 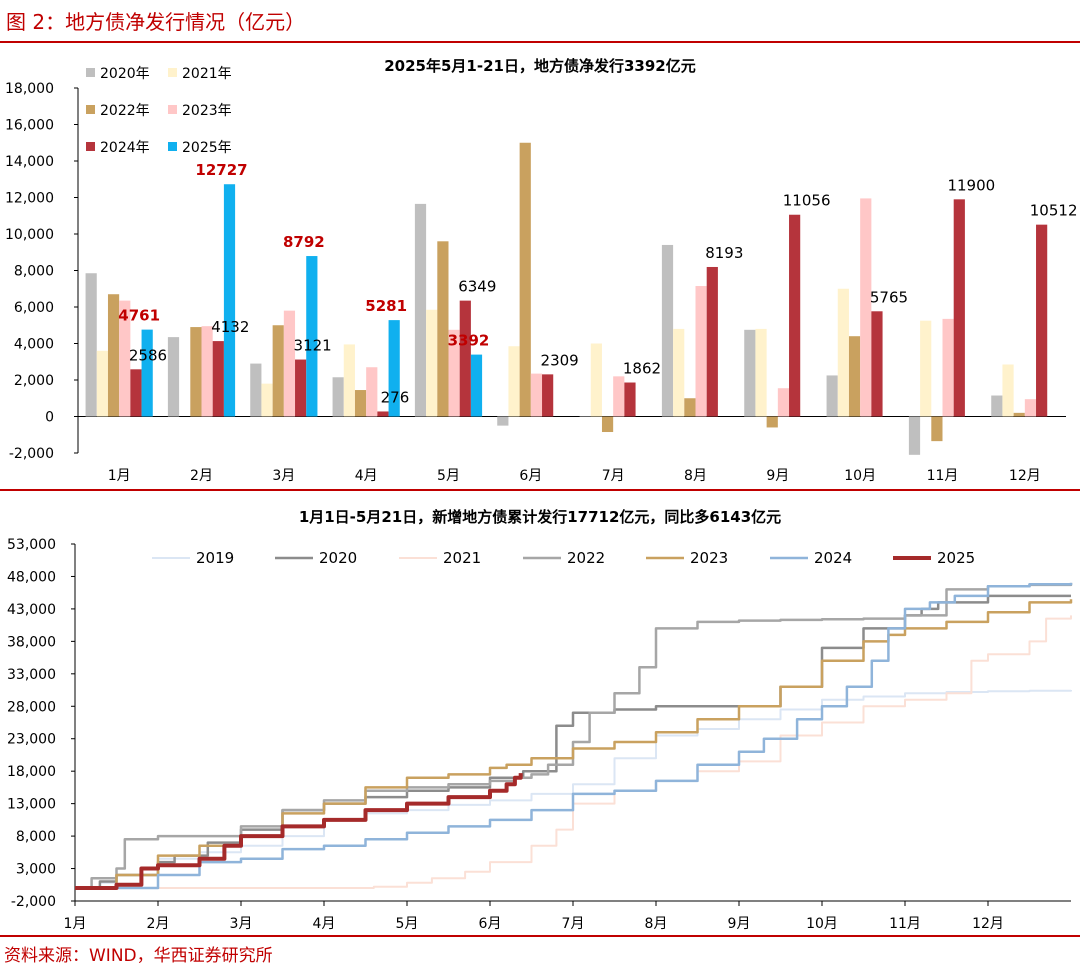 What do you see at coordinates (31, 642) in the screenshot?
I see `line-y-tick-label: 38,000` at bounding box center [31, 642].